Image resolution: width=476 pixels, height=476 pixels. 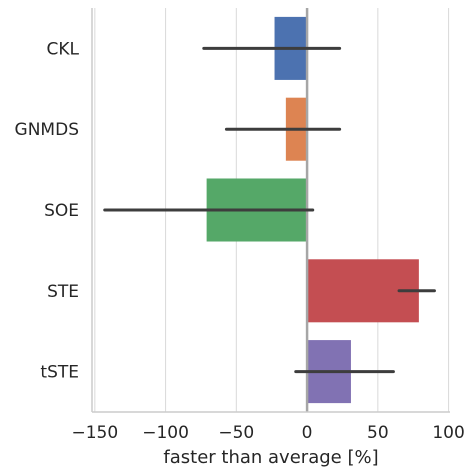 I want to click on x-tick-label: 0, so click(x=307, y=433).